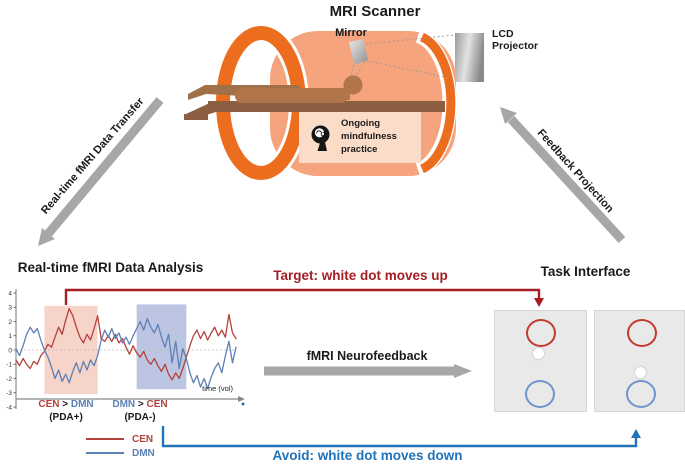  Describe the element at coordinates (10, 293) in the screenshot. I see `svg-text: 4` at that location.